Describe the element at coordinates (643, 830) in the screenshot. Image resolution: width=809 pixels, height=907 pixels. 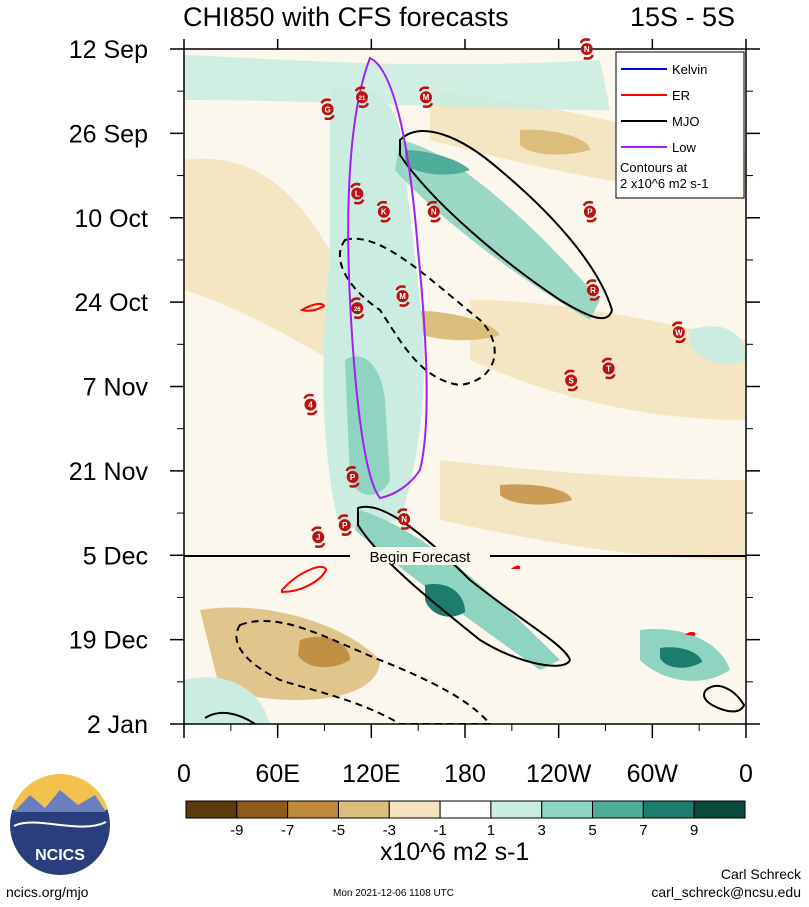
I see `colorbar-label: 7` at that location.